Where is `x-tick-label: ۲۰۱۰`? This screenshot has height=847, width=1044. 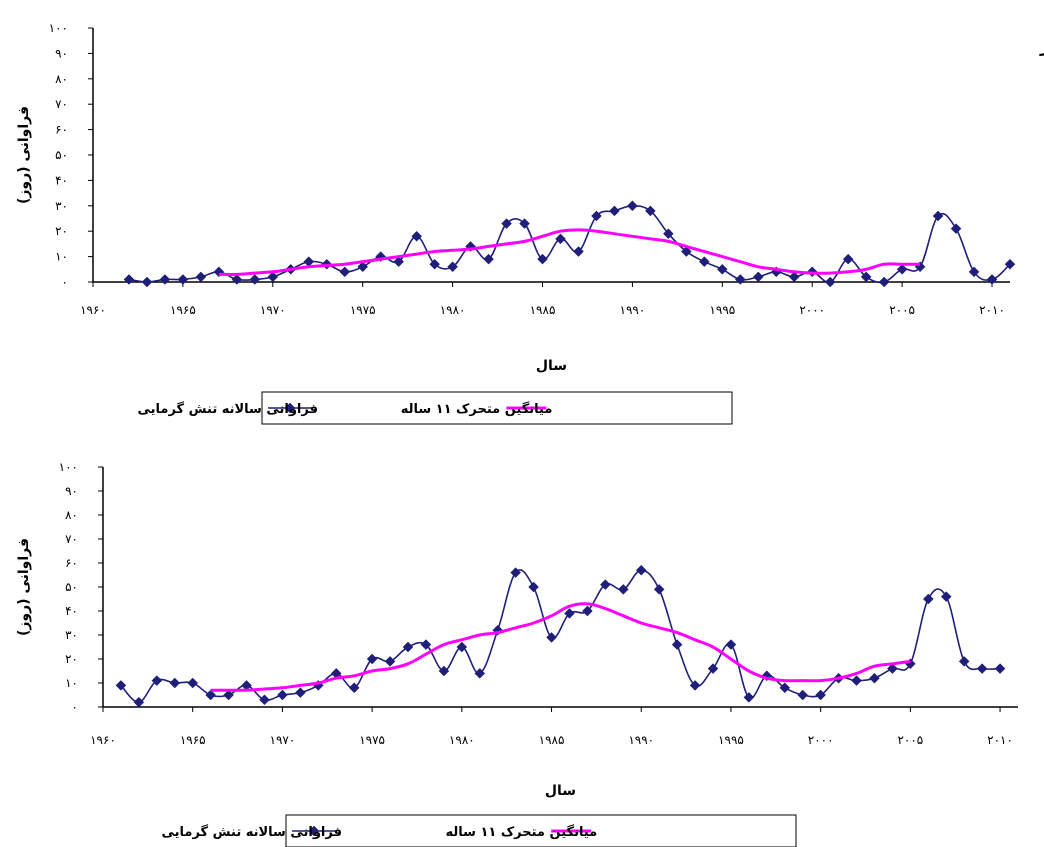 x-tick-label: ۲۰۱۰ is located at coordinates (992, 310).